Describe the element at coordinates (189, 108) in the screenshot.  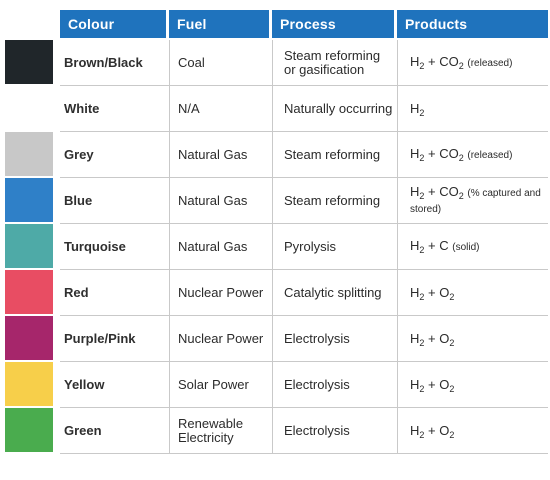
I see `fuel-cell: N/A` at that location.